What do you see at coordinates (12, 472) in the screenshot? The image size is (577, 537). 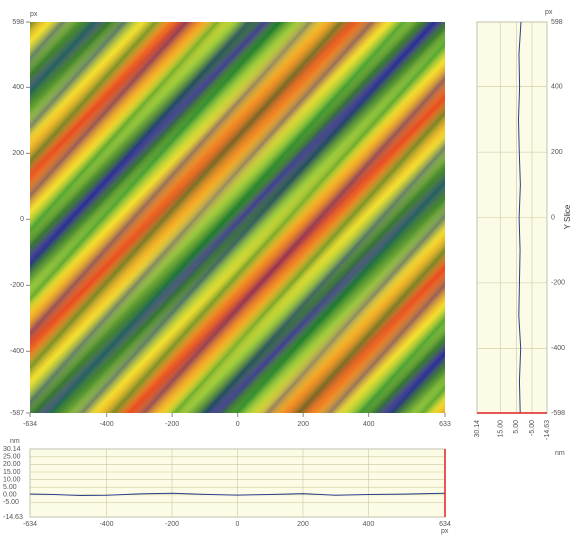 I see `y-tick-label: 15.00` at bounding box center [12, 472].